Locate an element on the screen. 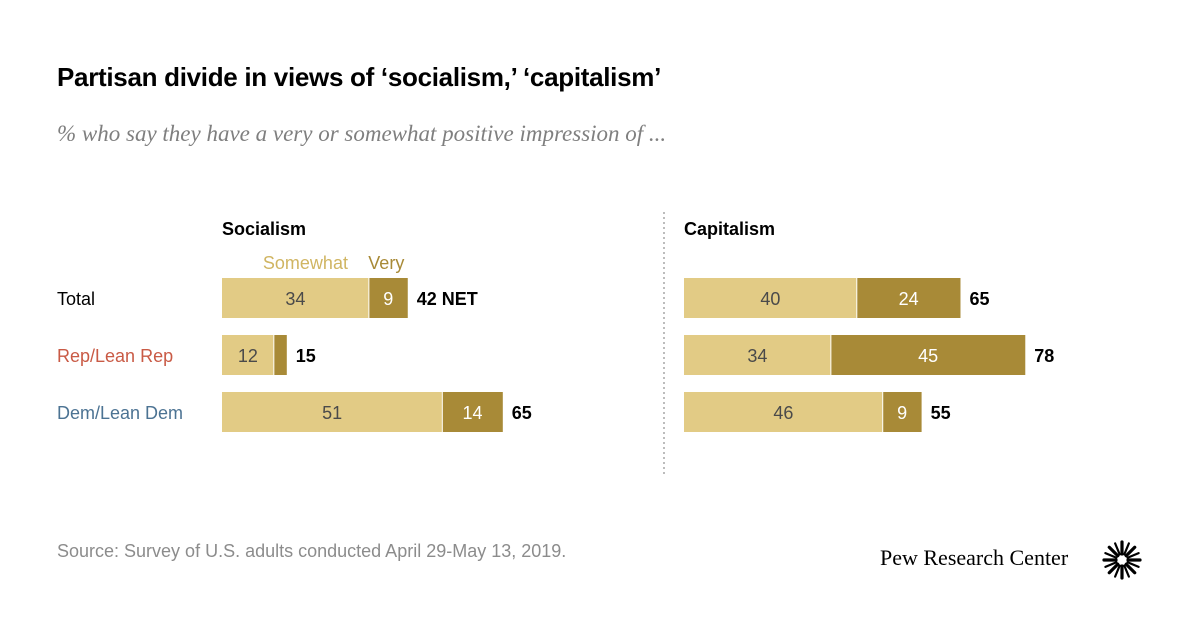 The width and height of the screenshot is (1200, 628). bar-value-somewhat: 12 is located at coordinates (248, 356).